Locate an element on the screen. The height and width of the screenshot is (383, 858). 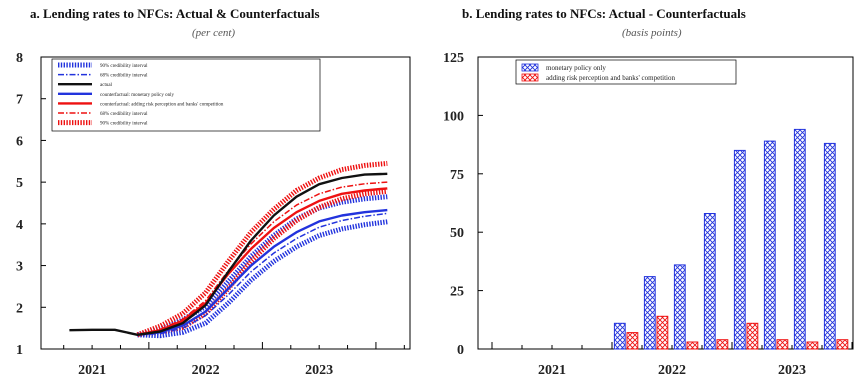
y-tick-label: 100 is located at coordinates (453, 116).